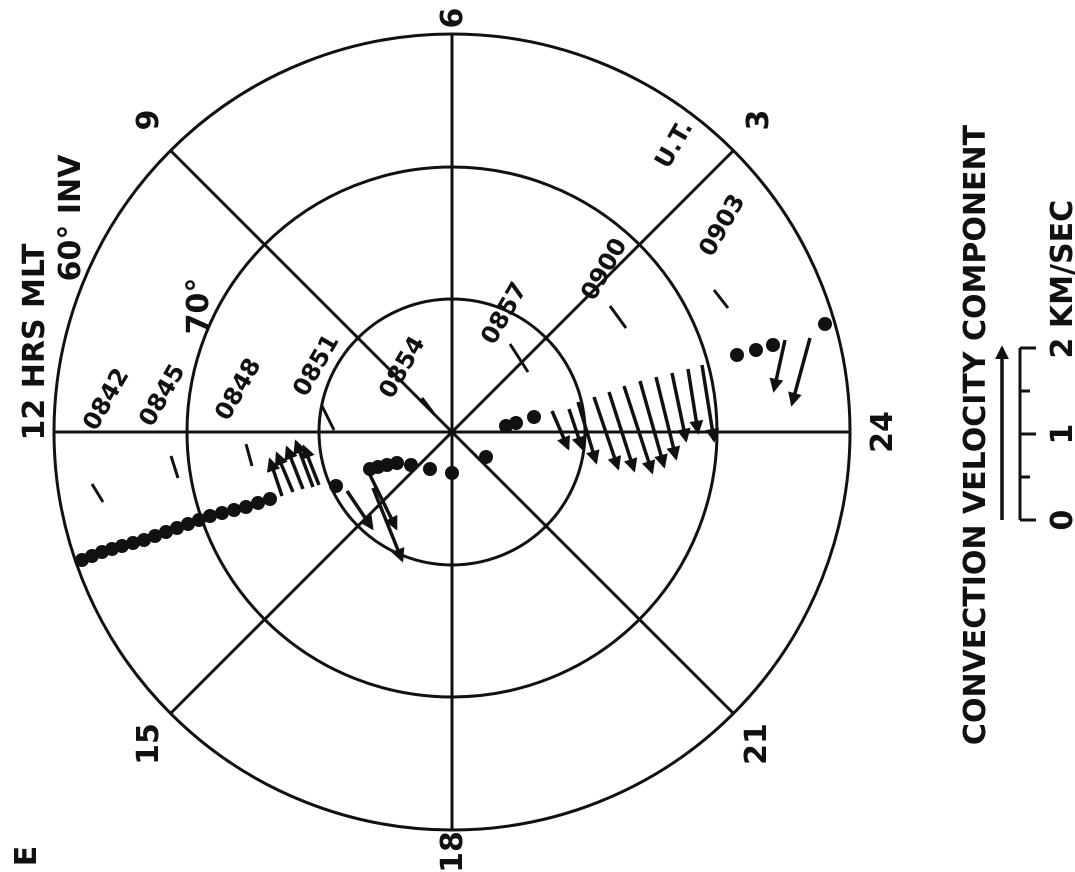 This screenshot has width=1075, height=872. I want to click on mlt-label-24: 24, so click(882, 432).